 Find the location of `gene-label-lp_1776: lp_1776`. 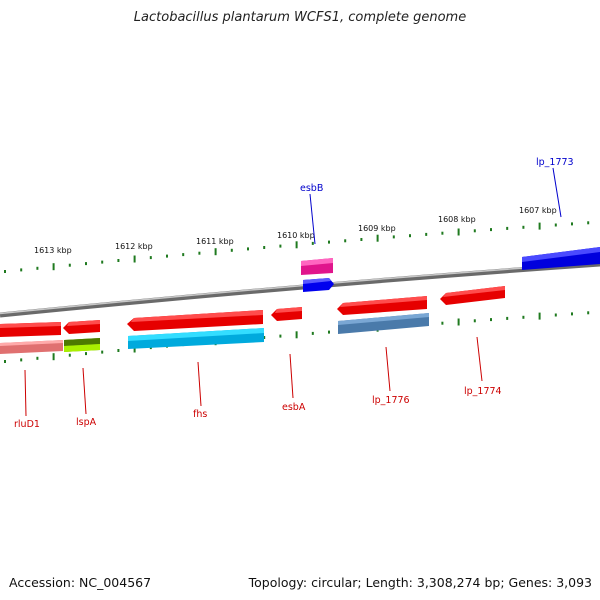

gene-label-lp_1776: lp_1776 is located at coordinates (391, 400).